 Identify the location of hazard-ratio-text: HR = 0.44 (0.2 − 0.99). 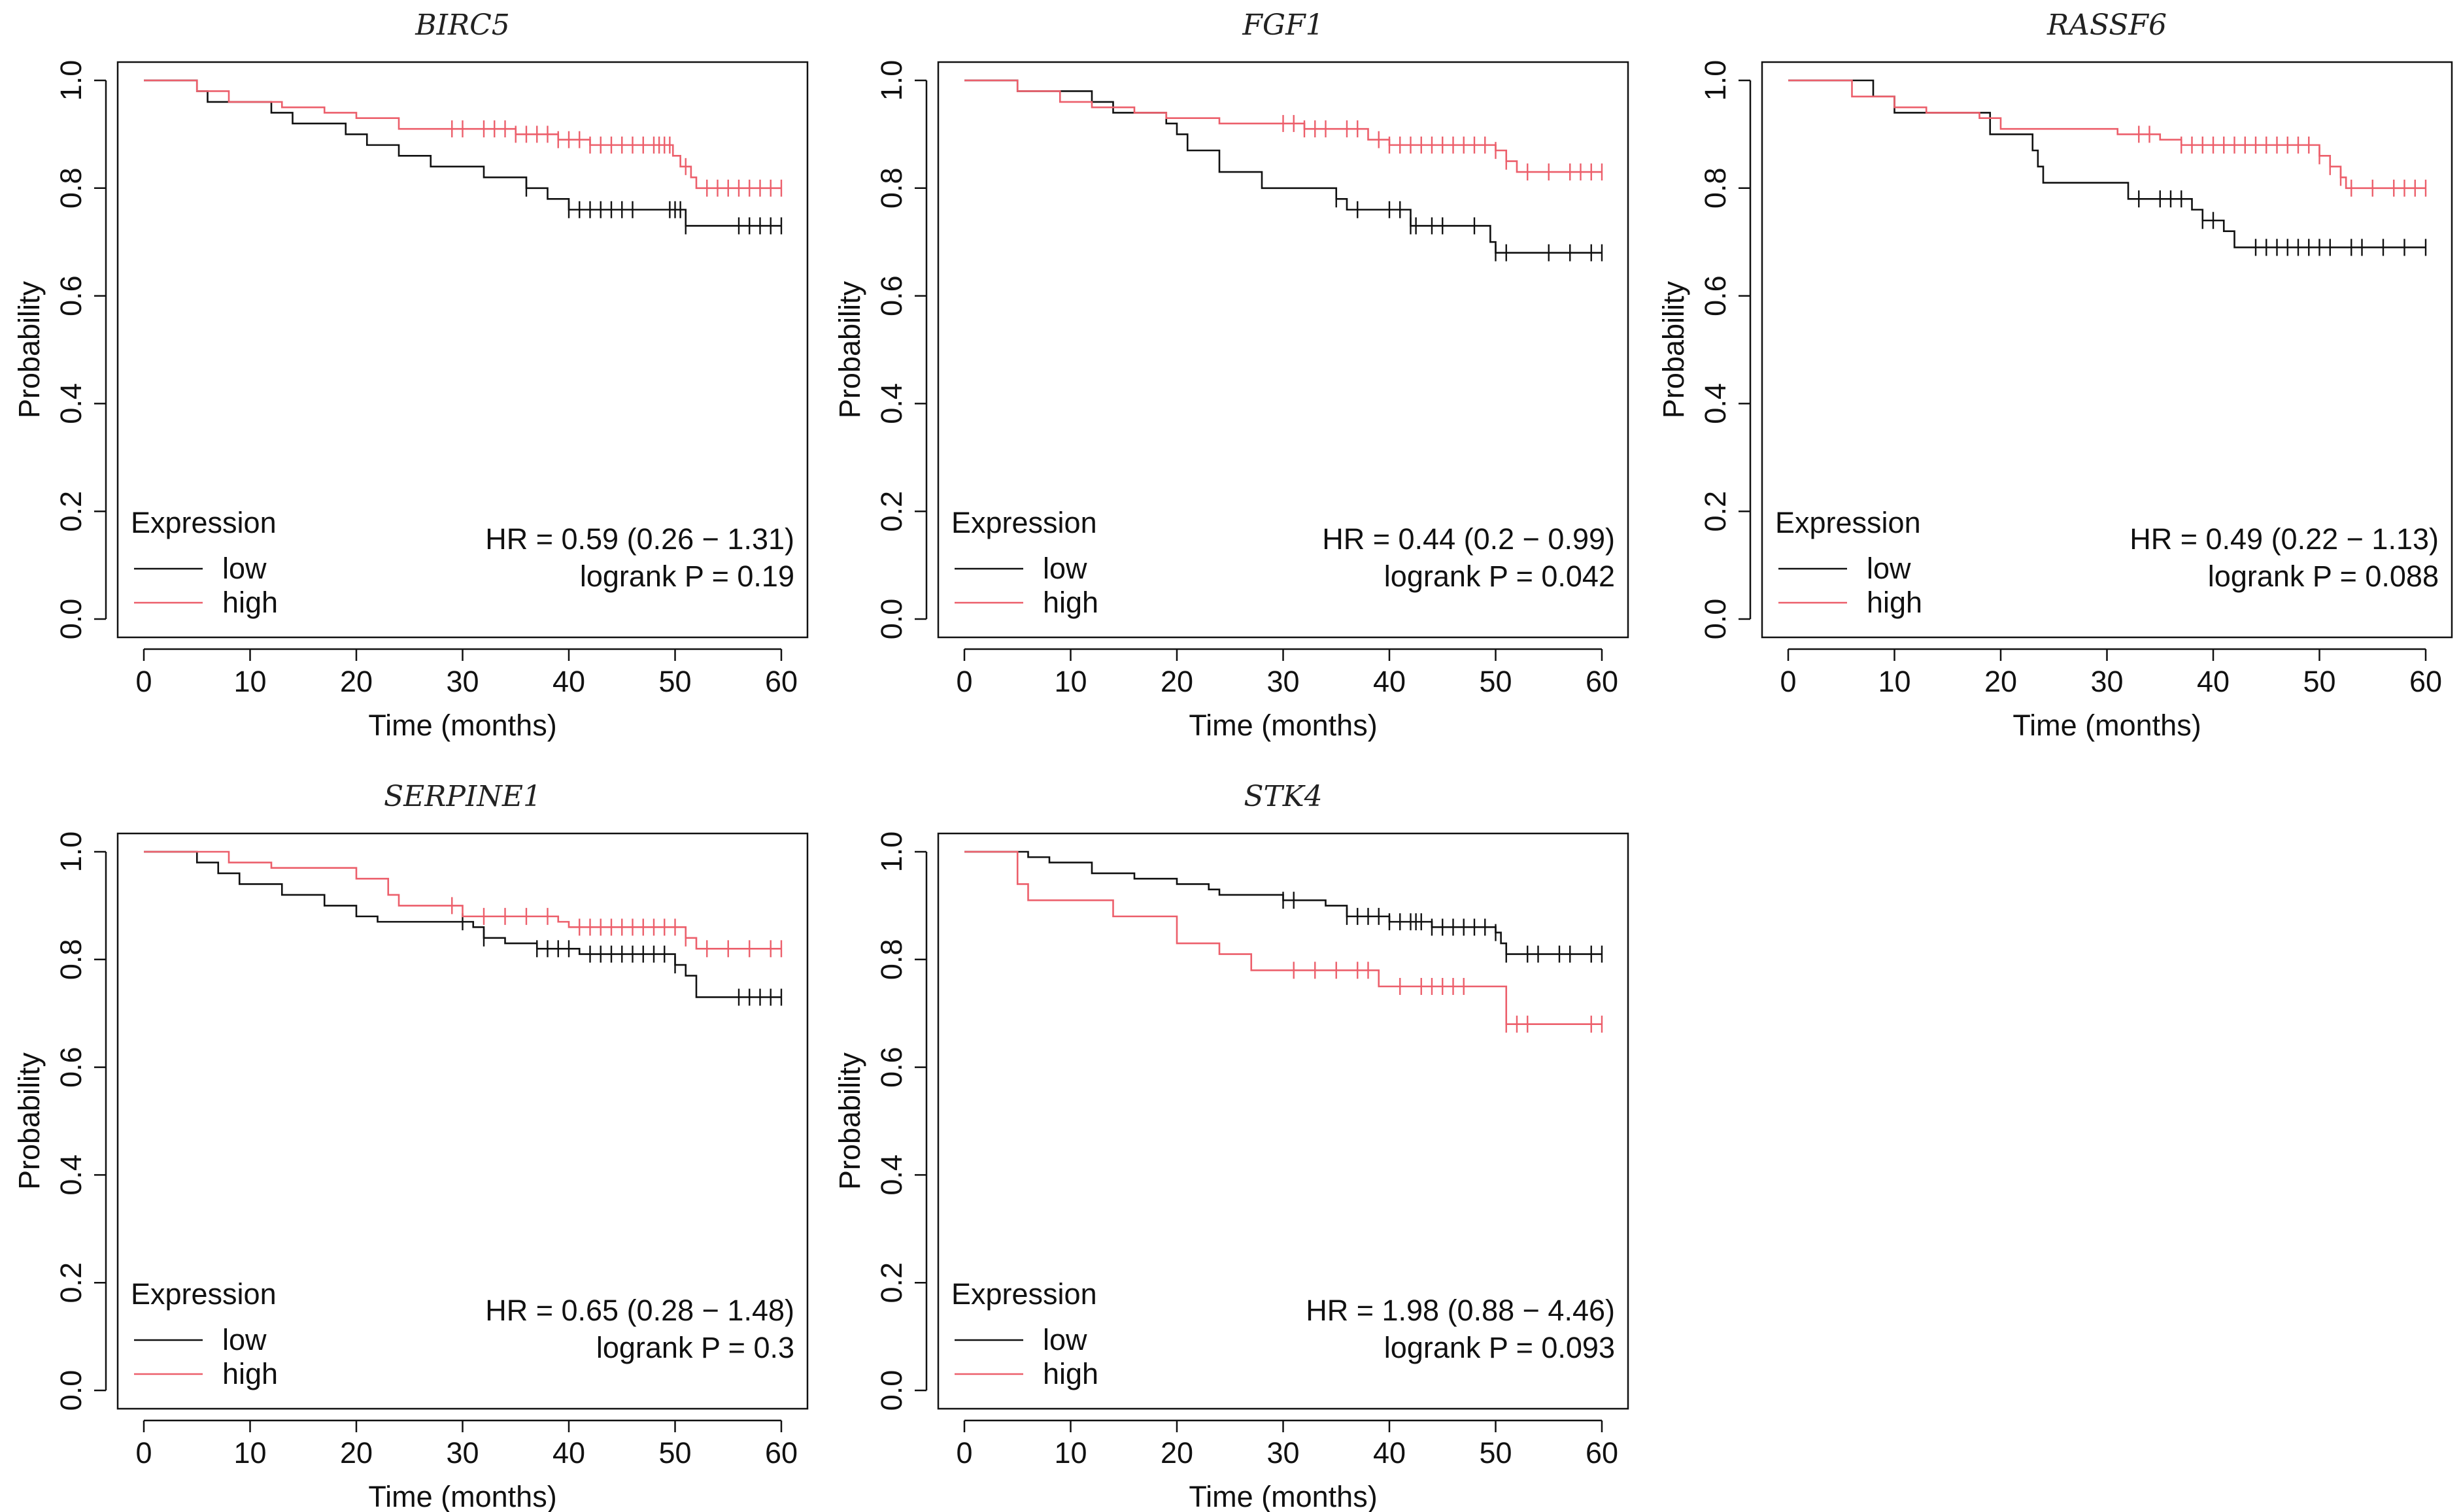
(1469, 539).